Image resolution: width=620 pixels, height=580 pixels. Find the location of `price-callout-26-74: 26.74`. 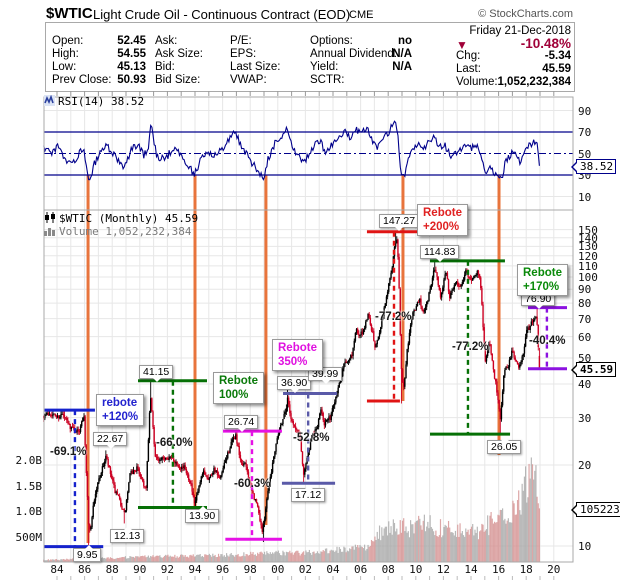

price-callout-26-74: 26.74 is located at coordinates (241, 423).